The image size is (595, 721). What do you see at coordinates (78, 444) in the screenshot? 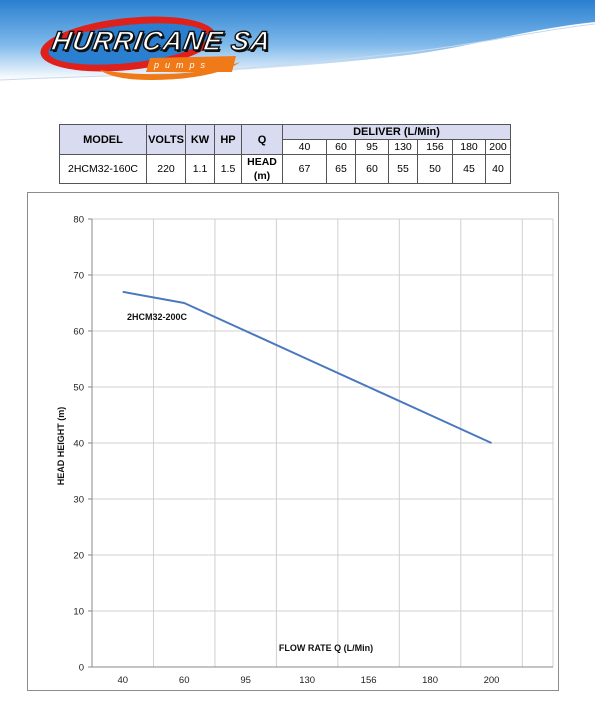
I see `y-tick-label: 40` at bounding box center [78, 444].